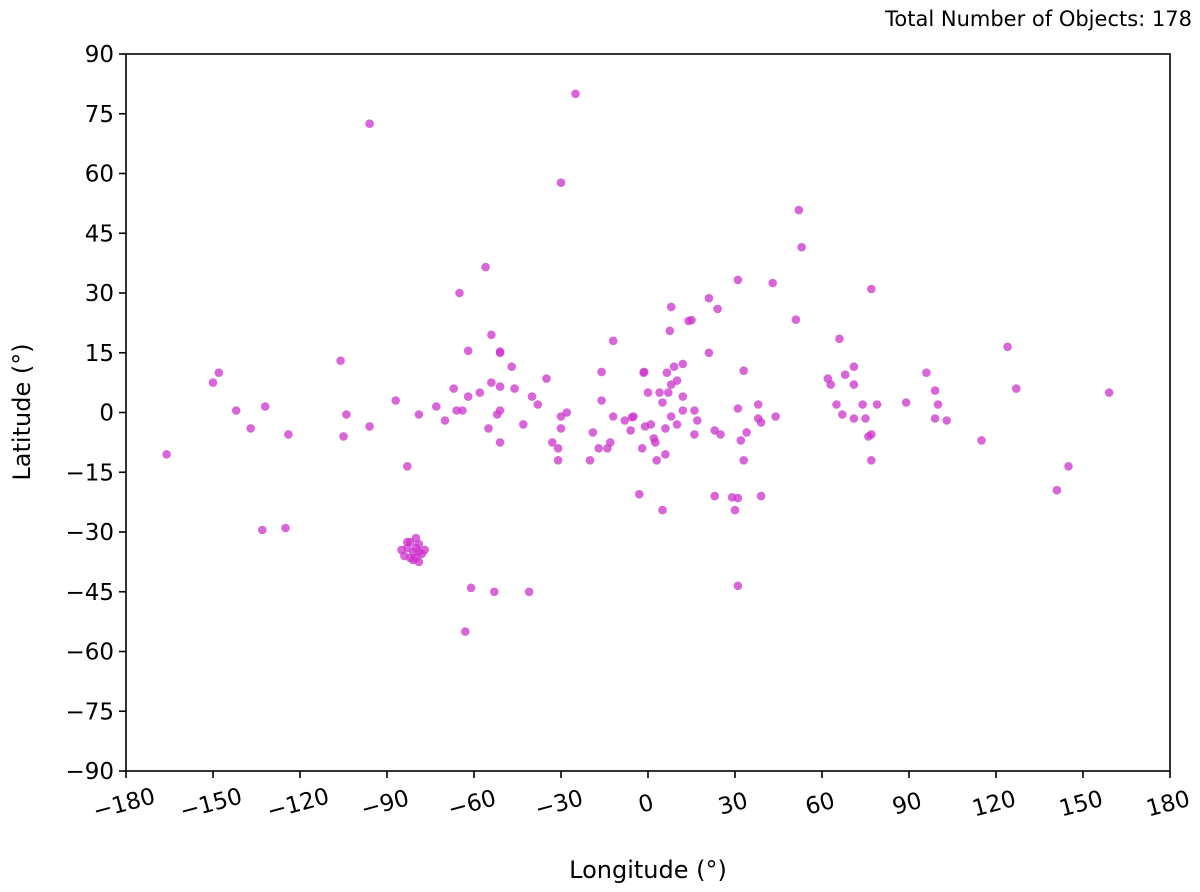 The image size is (1200, 892). What do you see at coordinates (211, 804) in the screenshot?
I see `x-tick-label: −150` at bounding box center [211, 804].